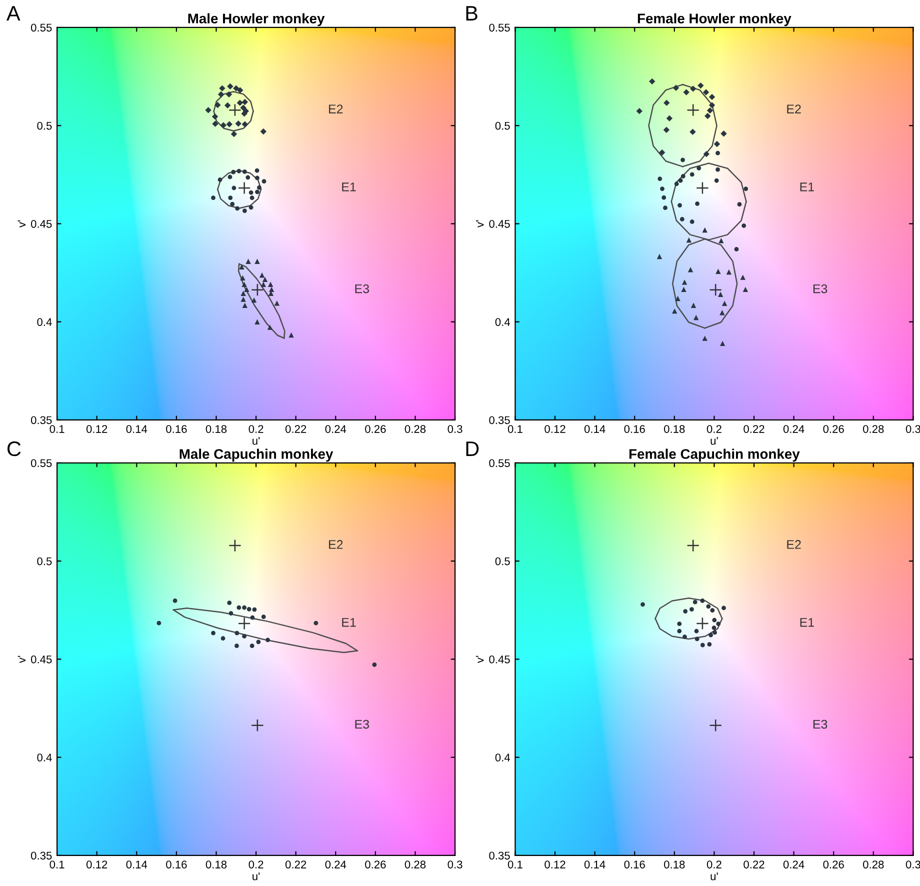  Describe the element at coordinates (13, 13) in the screenshot. I see `text: A` at that location.